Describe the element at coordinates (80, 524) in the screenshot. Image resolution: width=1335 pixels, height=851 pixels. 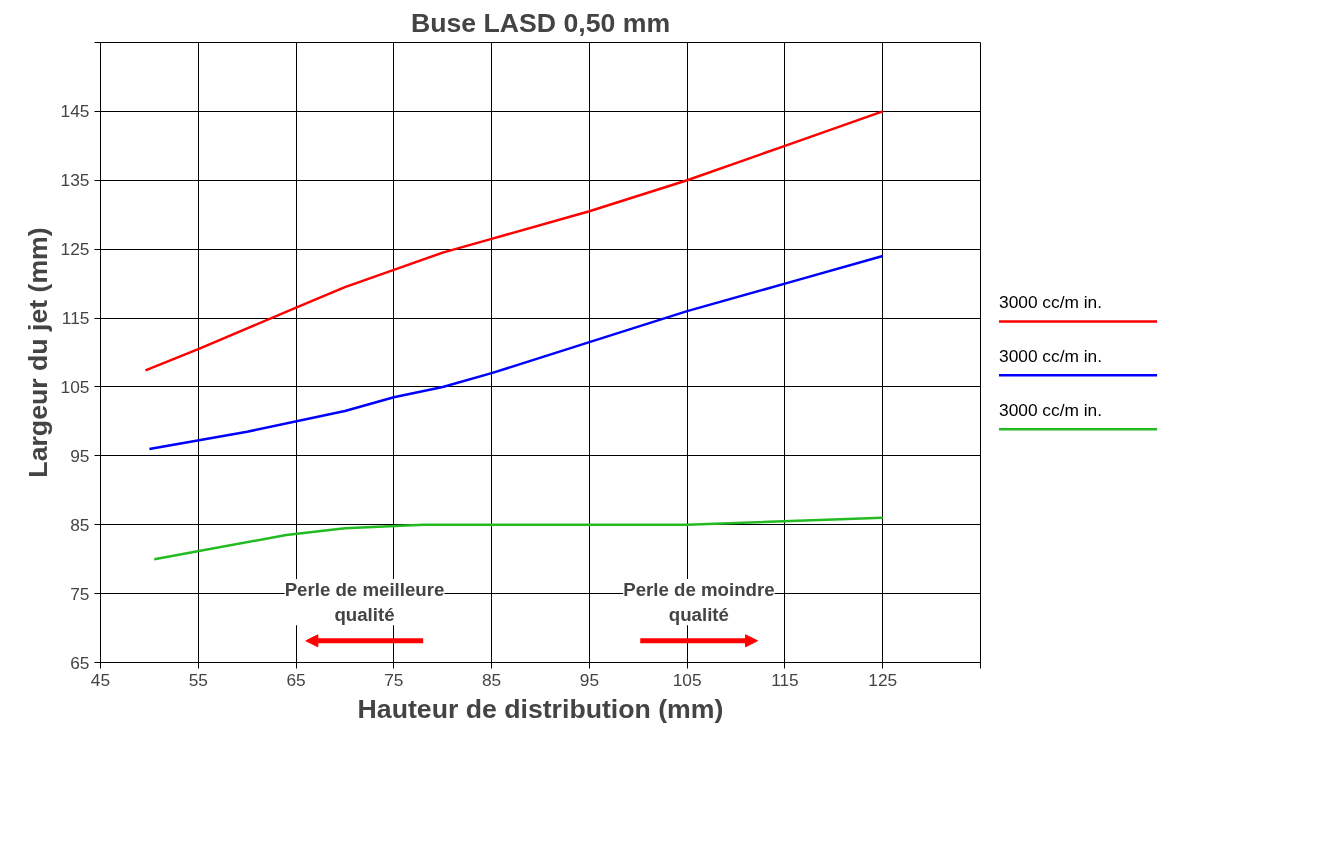
I see `y-tick-label: 85` at that location.